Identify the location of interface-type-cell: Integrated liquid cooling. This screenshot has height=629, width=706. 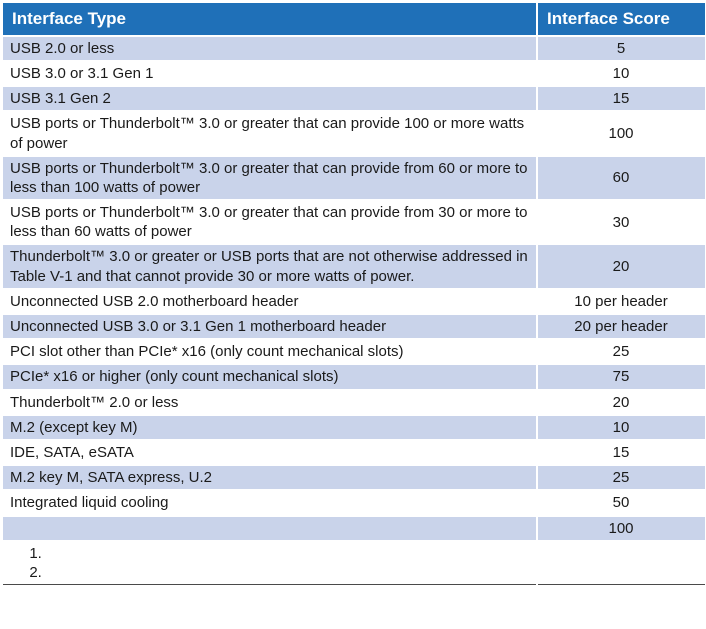
(269, 503).